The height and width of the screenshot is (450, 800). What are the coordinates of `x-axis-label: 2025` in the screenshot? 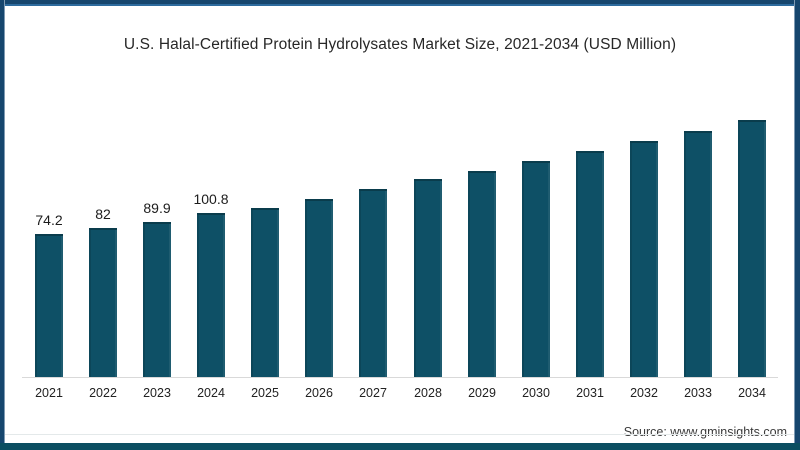 It's located at (265, 393).